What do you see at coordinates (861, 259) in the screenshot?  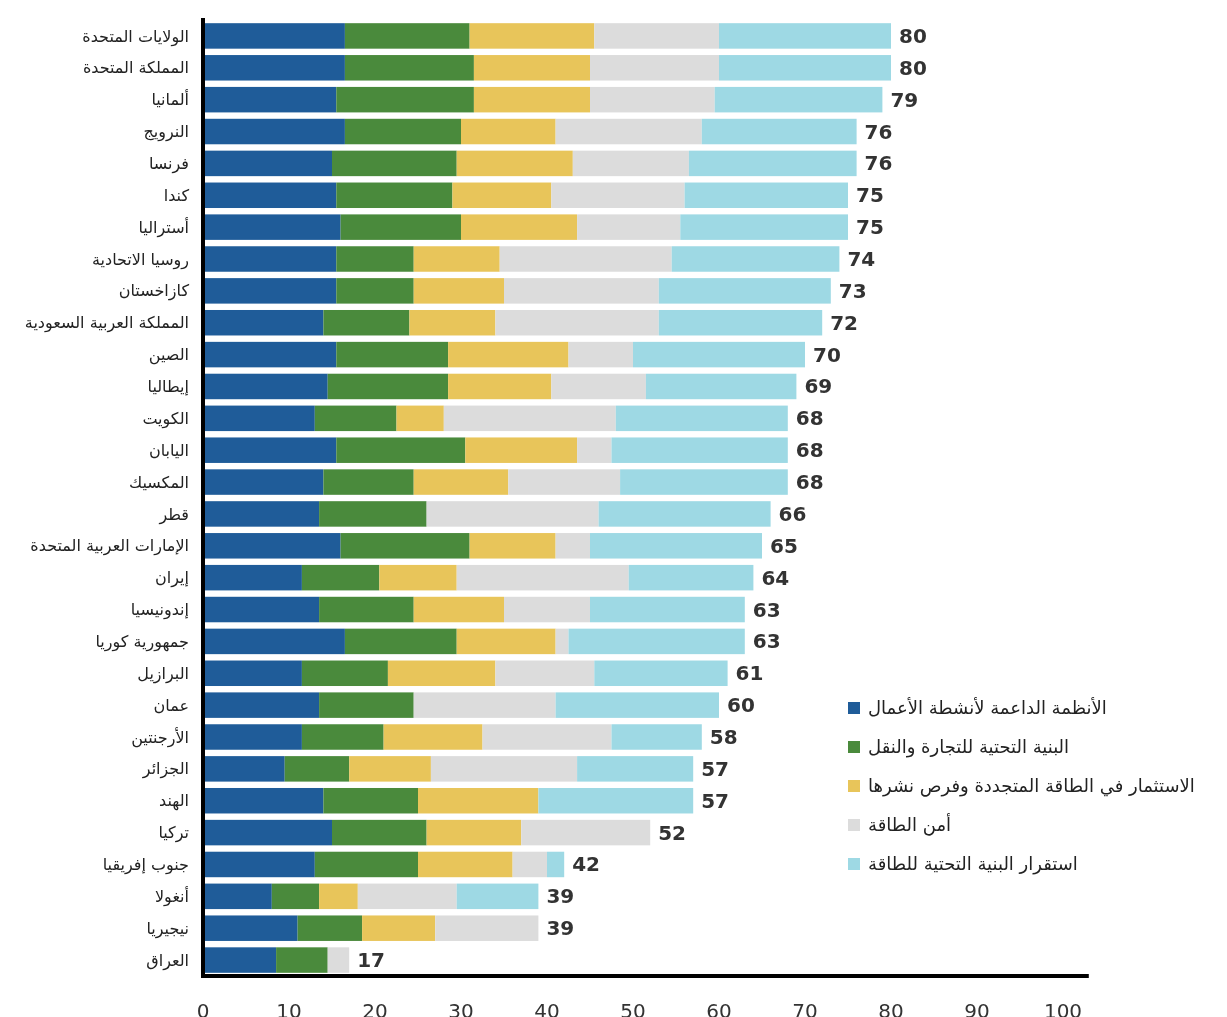 I see `total-label: 74` at bounding box center [861, 259].